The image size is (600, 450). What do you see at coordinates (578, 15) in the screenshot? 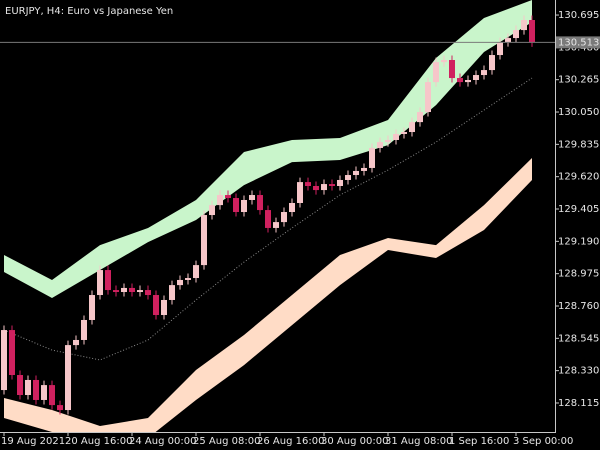
I see `y-tick-label: 130.695` at bounding box center [578, 15].